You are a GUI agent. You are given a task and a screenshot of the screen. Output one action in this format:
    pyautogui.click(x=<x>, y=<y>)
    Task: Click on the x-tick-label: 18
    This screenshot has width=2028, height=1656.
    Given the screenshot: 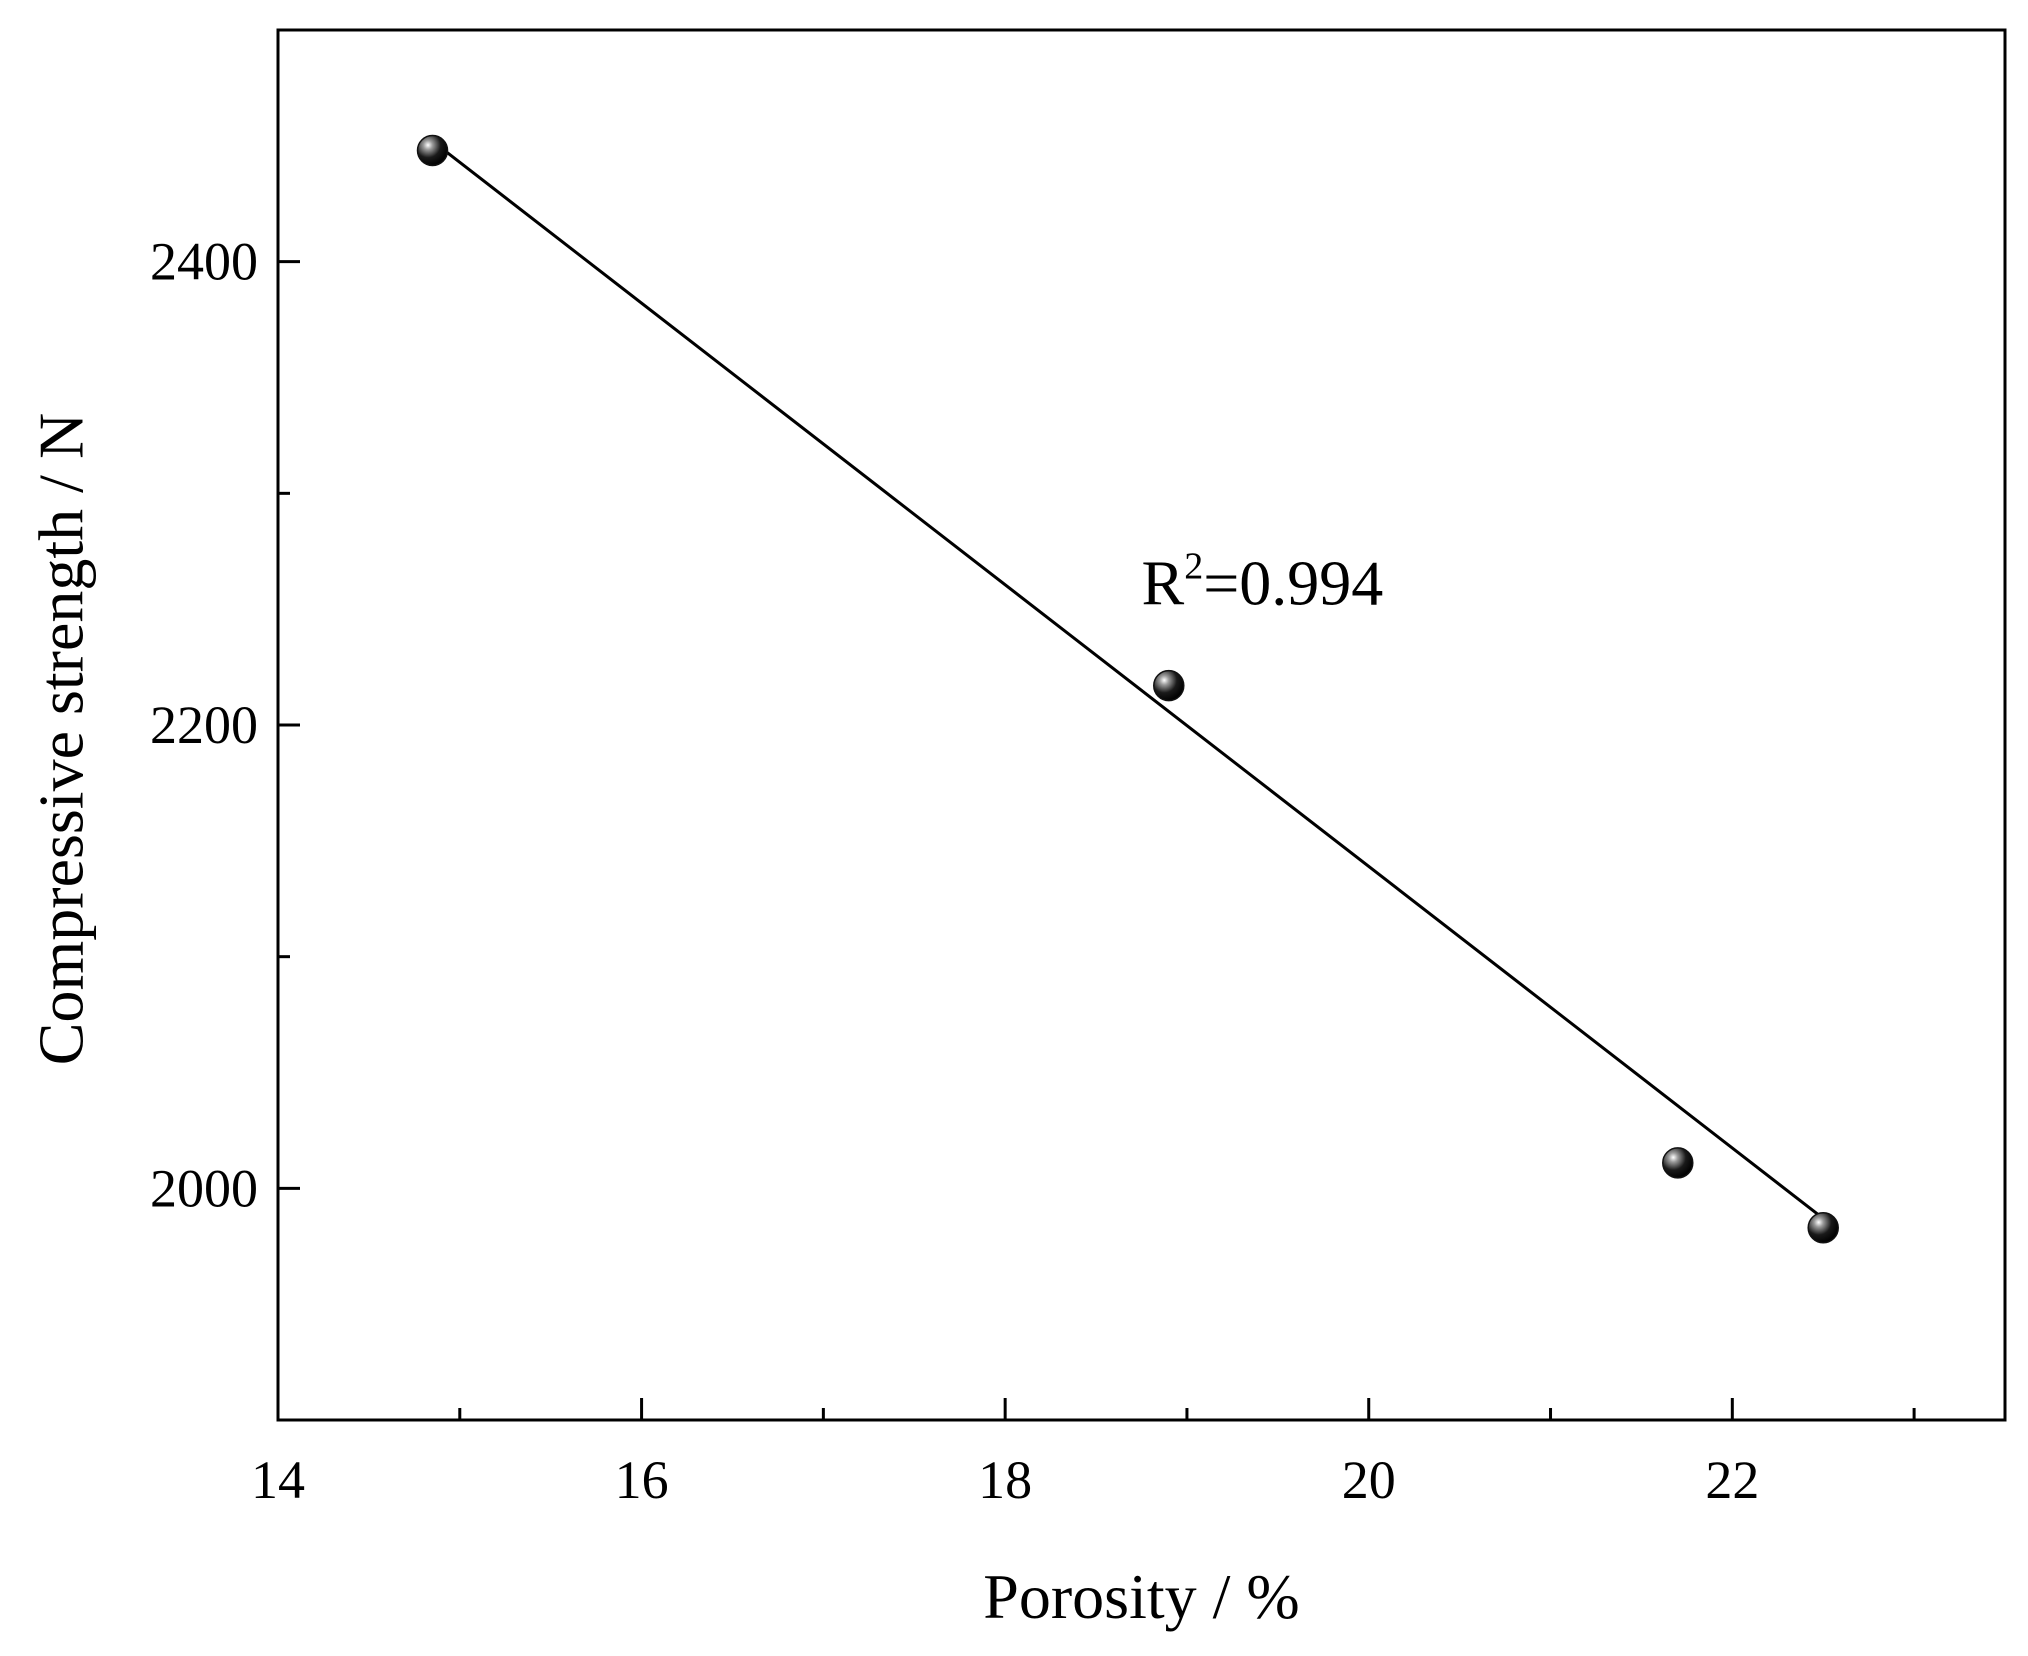 What is the action you would take?
    pyautogui.click(x=1005, y=1480)
    